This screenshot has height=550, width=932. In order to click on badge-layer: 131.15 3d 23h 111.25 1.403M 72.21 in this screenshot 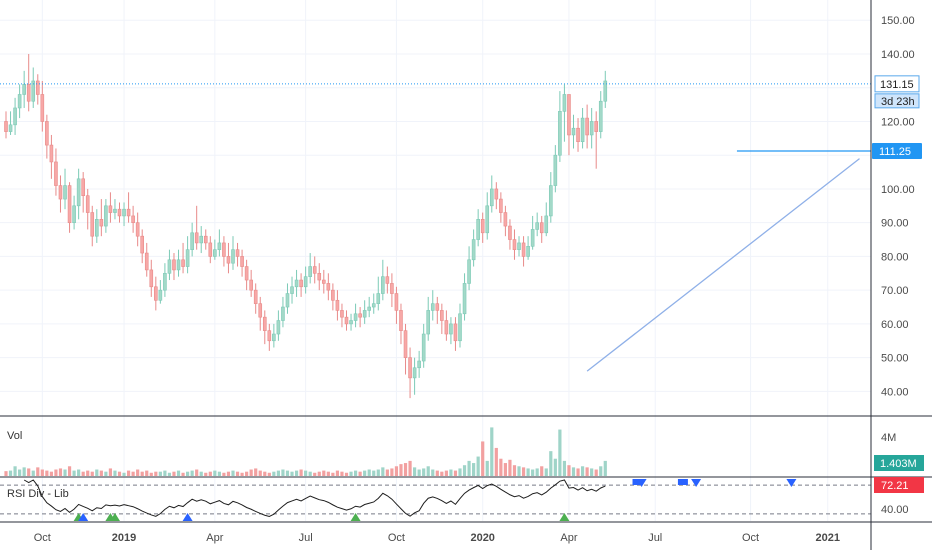, I will do `click(898, 284)`.